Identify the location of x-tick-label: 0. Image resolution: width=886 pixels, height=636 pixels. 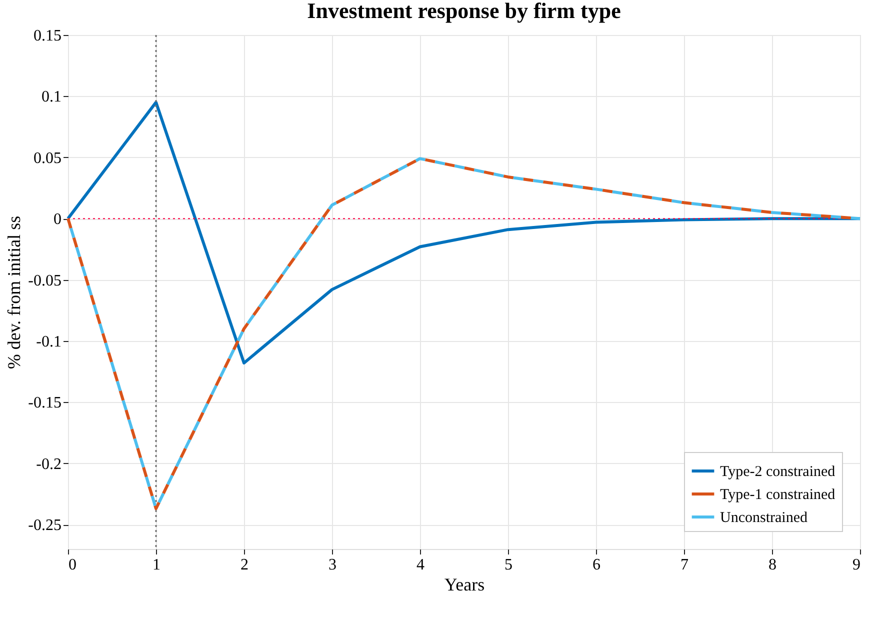
(72, 565).